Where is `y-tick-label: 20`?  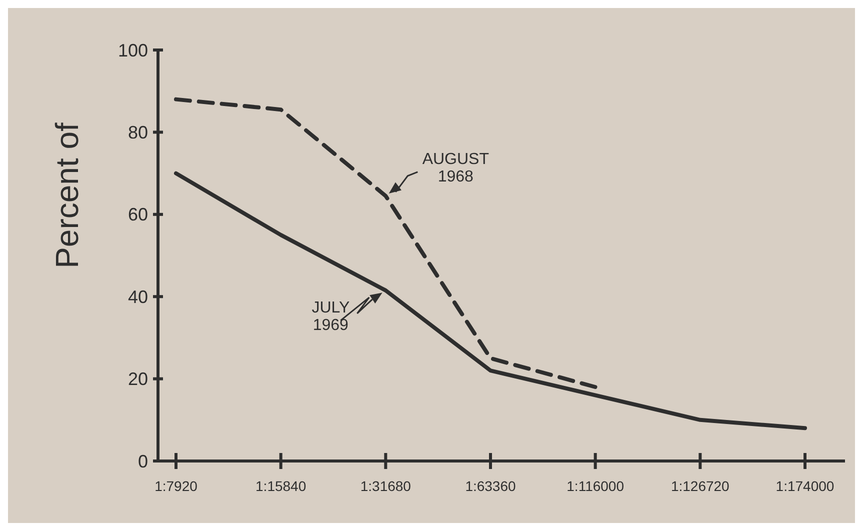 y-tick-label: 20 is located at coordinates (138, 379).